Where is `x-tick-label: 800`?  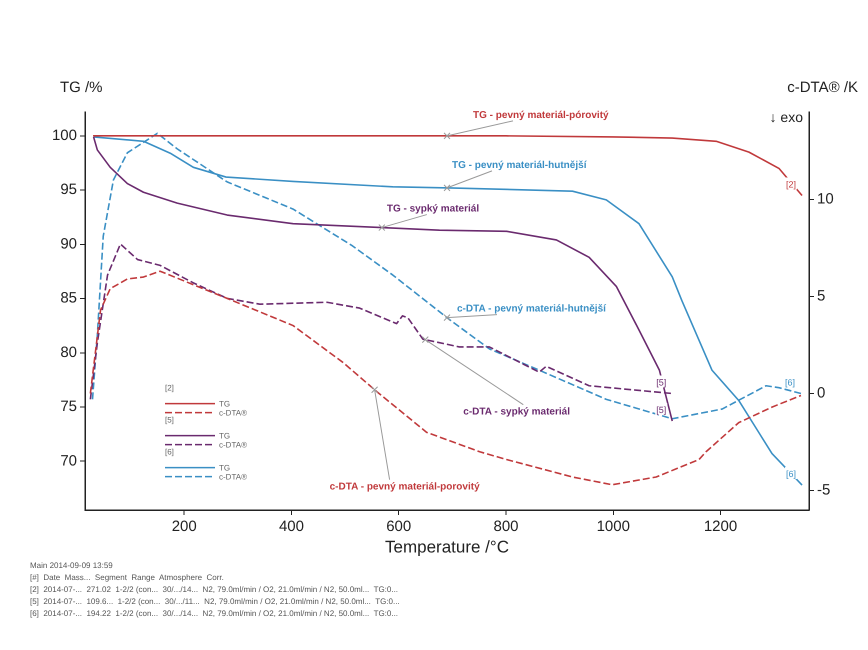
x-tick-label: 800 is located at coordinates (506, 527).